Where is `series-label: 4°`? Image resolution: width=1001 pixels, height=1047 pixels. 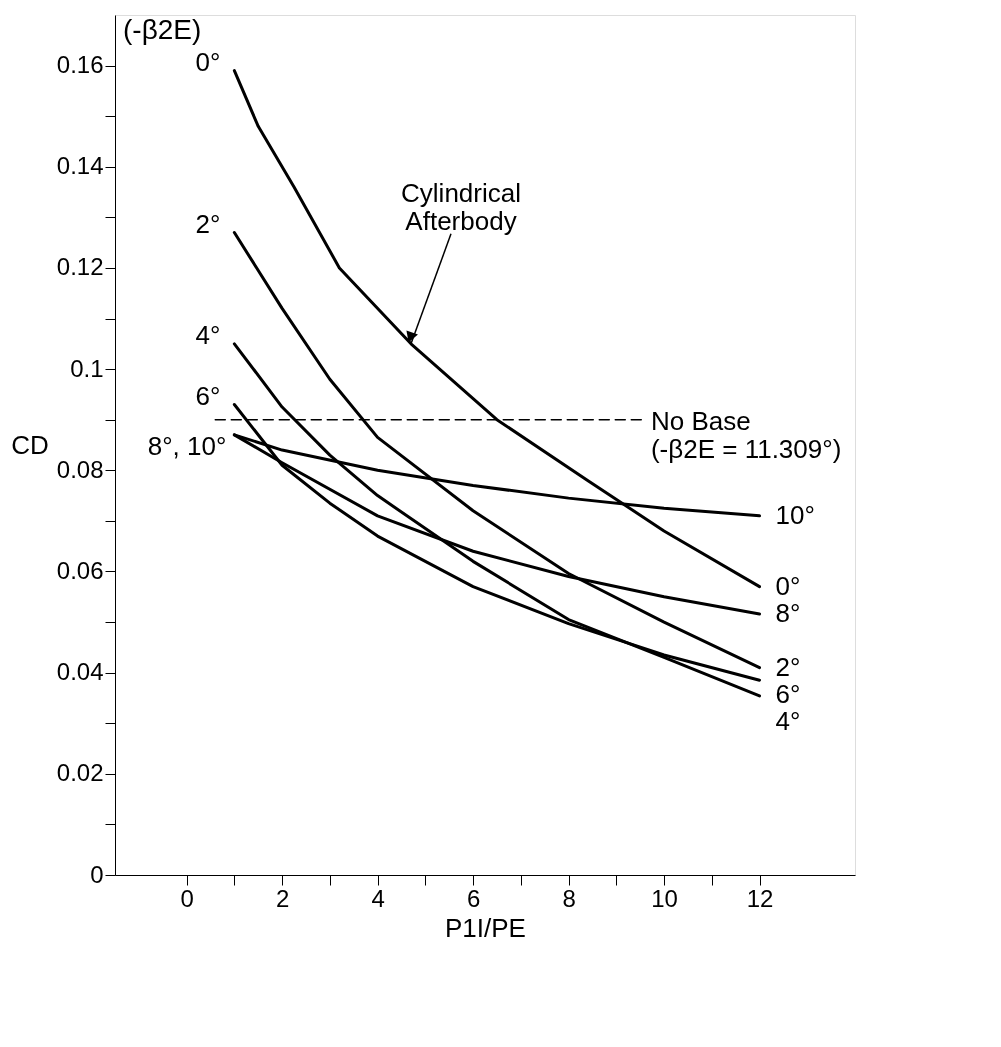 series-label: 4° is located at coordinates (208, 334).